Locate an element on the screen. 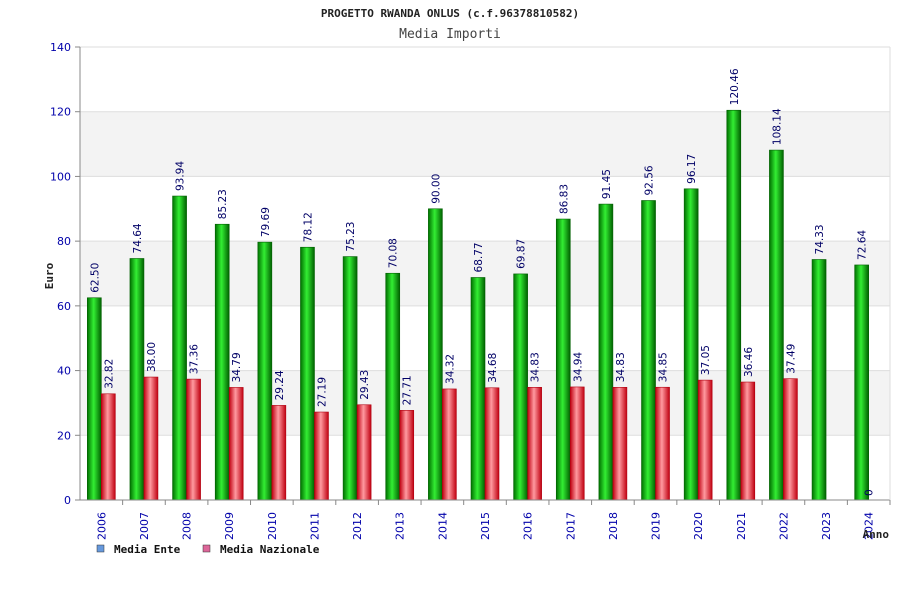  x-tick-label: 2020 is located at coordinates (698, 526).